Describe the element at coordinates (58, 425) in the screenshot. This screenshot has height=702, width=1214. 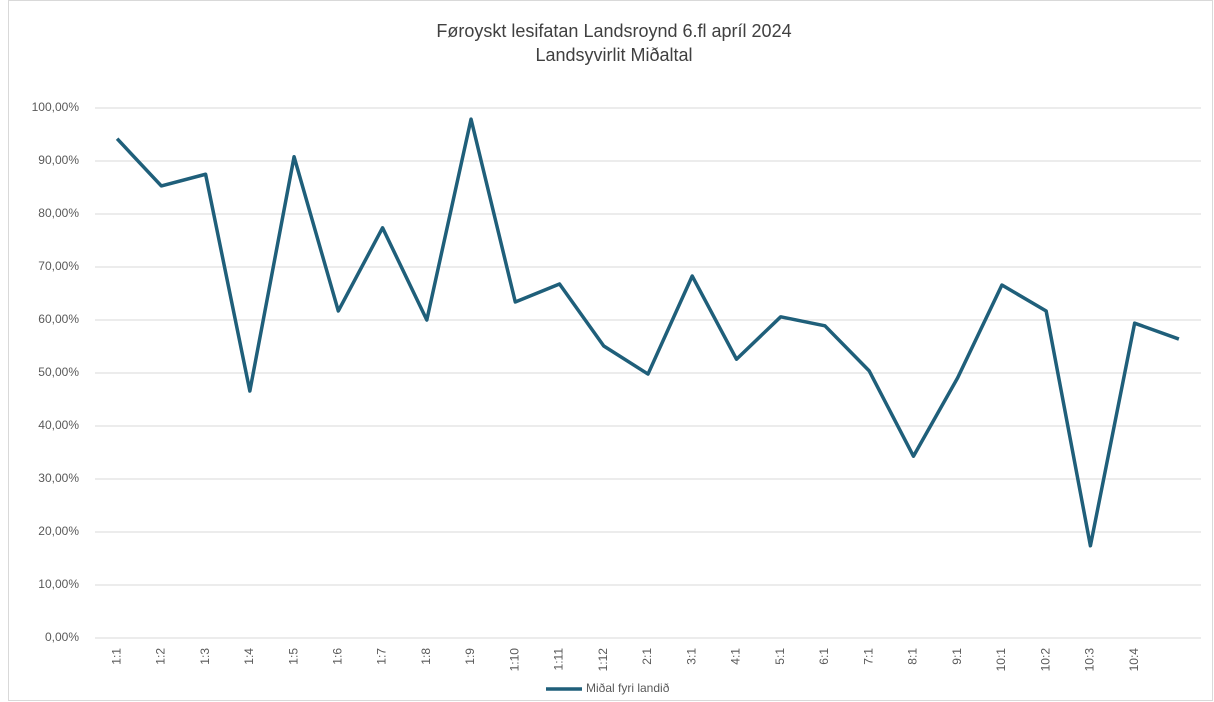
I see `y-tick-label: 40,00%` at that location.